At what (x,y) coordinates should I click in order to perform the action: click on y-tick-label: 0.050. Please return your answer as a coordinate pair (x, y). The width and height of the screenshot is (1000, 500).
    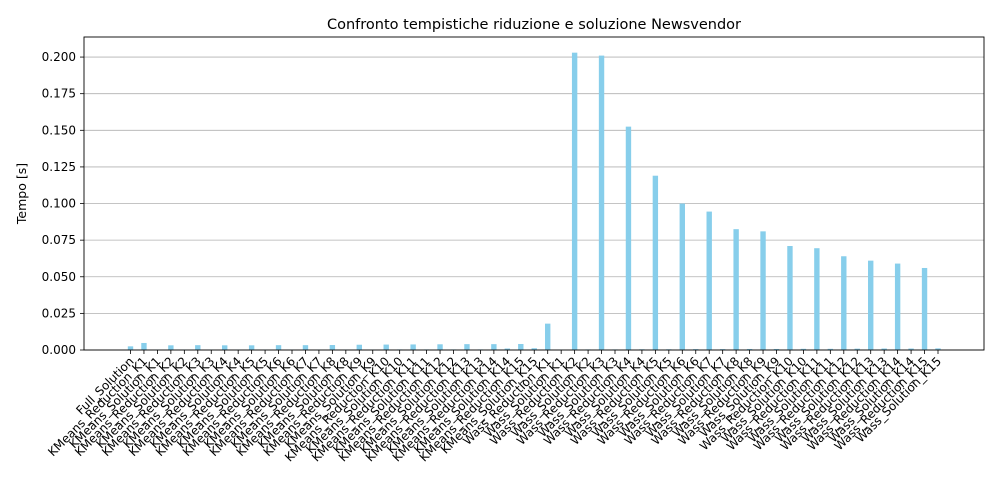
    Looking at the image, I should click on (59, 277).